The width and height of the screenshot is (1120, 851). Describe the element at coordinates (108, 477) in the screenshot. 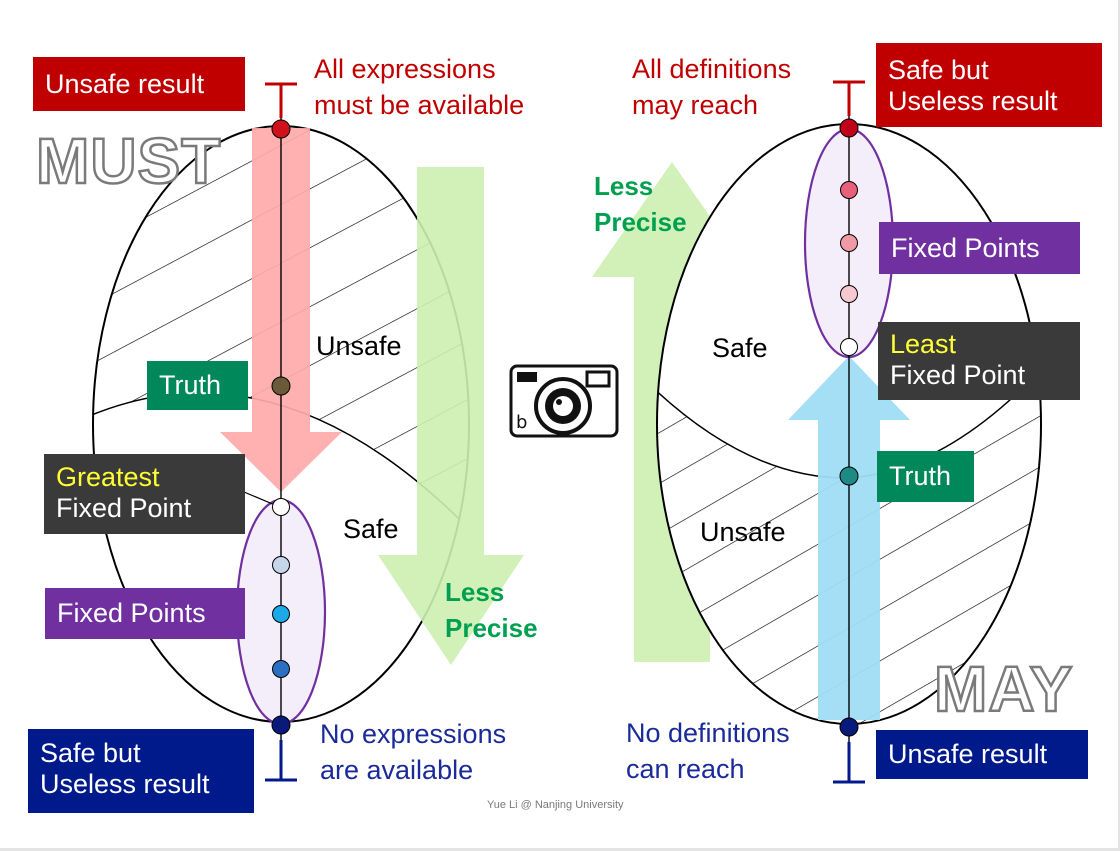

I see `must-gfp-line1: Greatest` at that location.